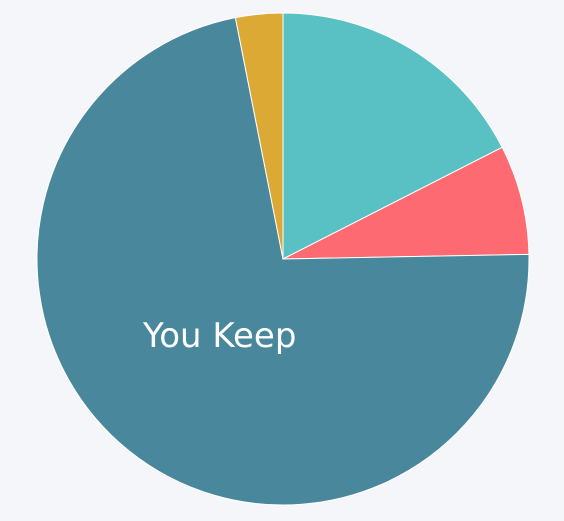 This screenshot has height=521, width=564. I want to click on pie-labels: You Keep, so click(219, 336).